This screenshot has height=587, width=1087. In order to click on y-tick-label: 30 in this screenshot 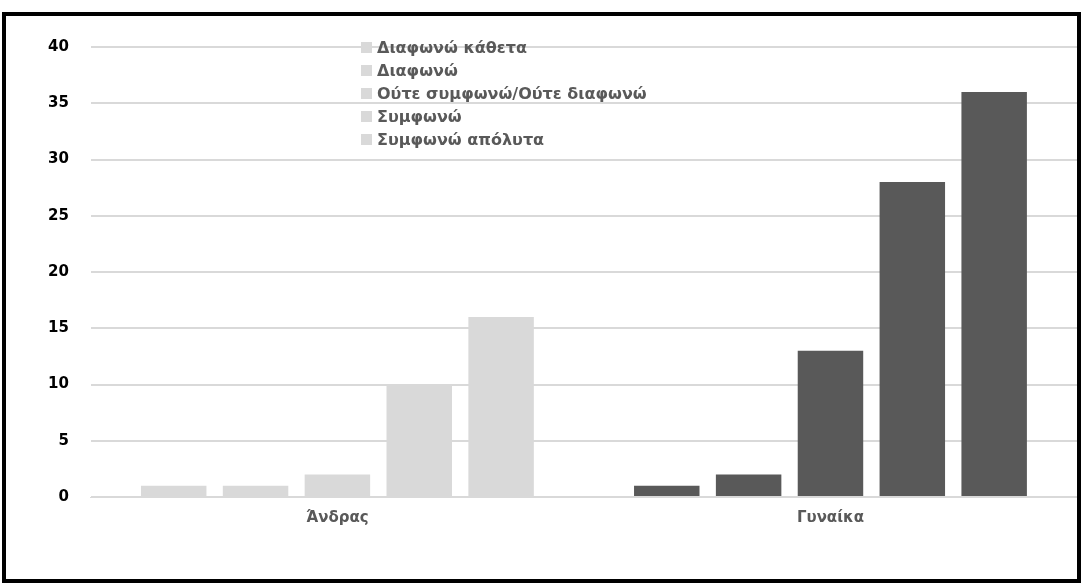, I will do `click(58, 158)`.